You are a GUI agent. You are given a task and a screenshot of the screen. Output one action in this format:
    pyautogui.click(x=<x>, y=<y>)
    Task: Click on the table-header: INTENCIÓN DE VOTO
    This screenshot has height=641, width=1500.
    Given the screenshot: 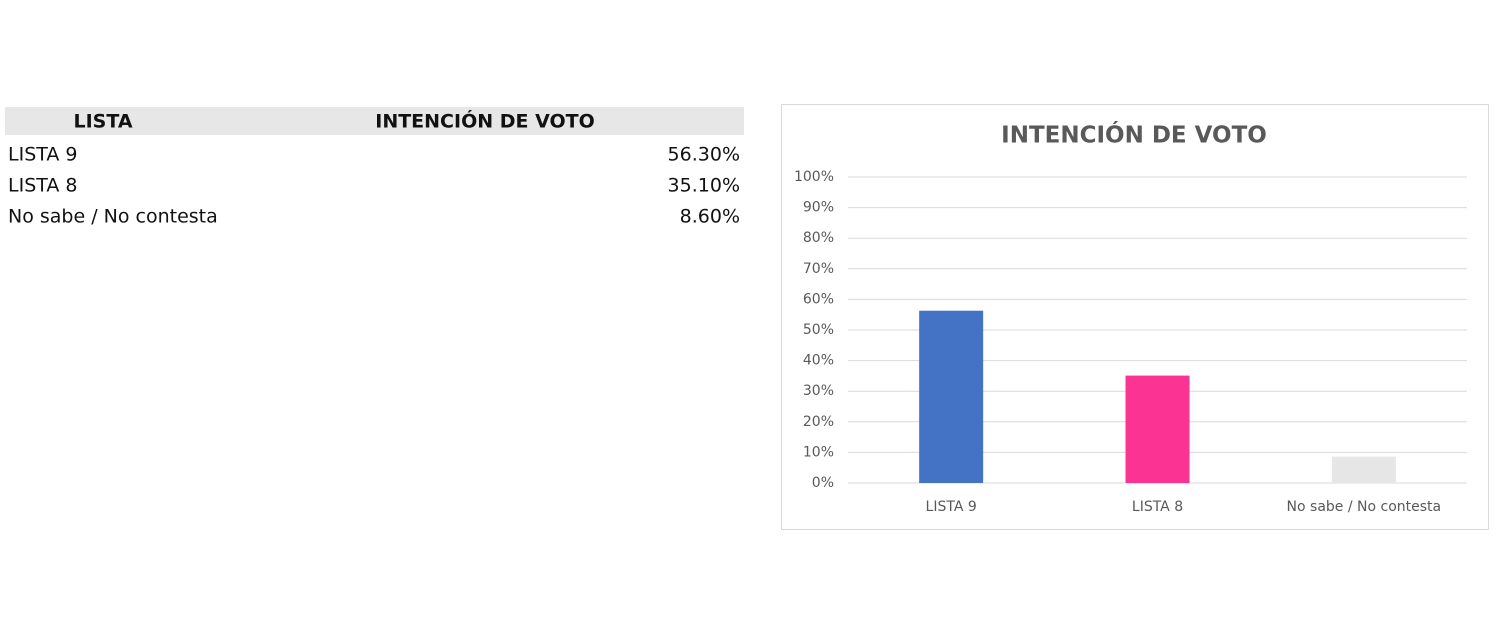 What is the action you would take?
    pyautogui.click(x=485, y=121)
    